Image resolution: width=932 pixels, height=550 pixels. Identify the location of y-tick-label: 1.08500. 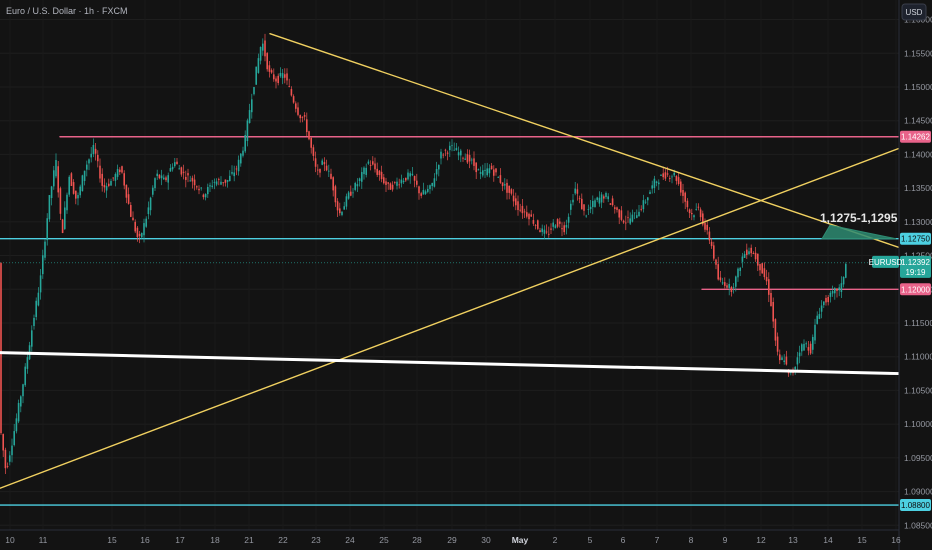
(918, 525).